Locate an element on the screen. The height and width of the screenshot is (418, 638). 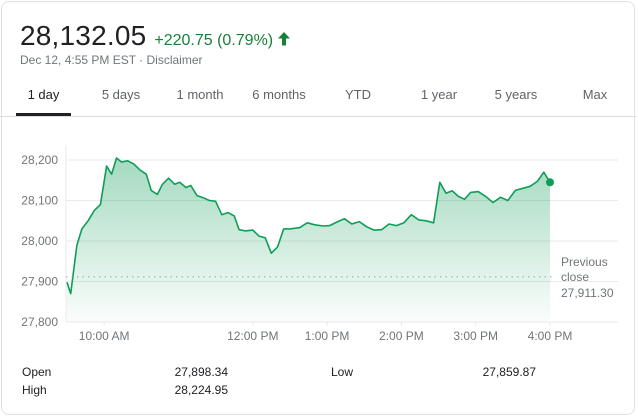
x-tick-label: 2:00 PM is located at coordinates (401, 336).